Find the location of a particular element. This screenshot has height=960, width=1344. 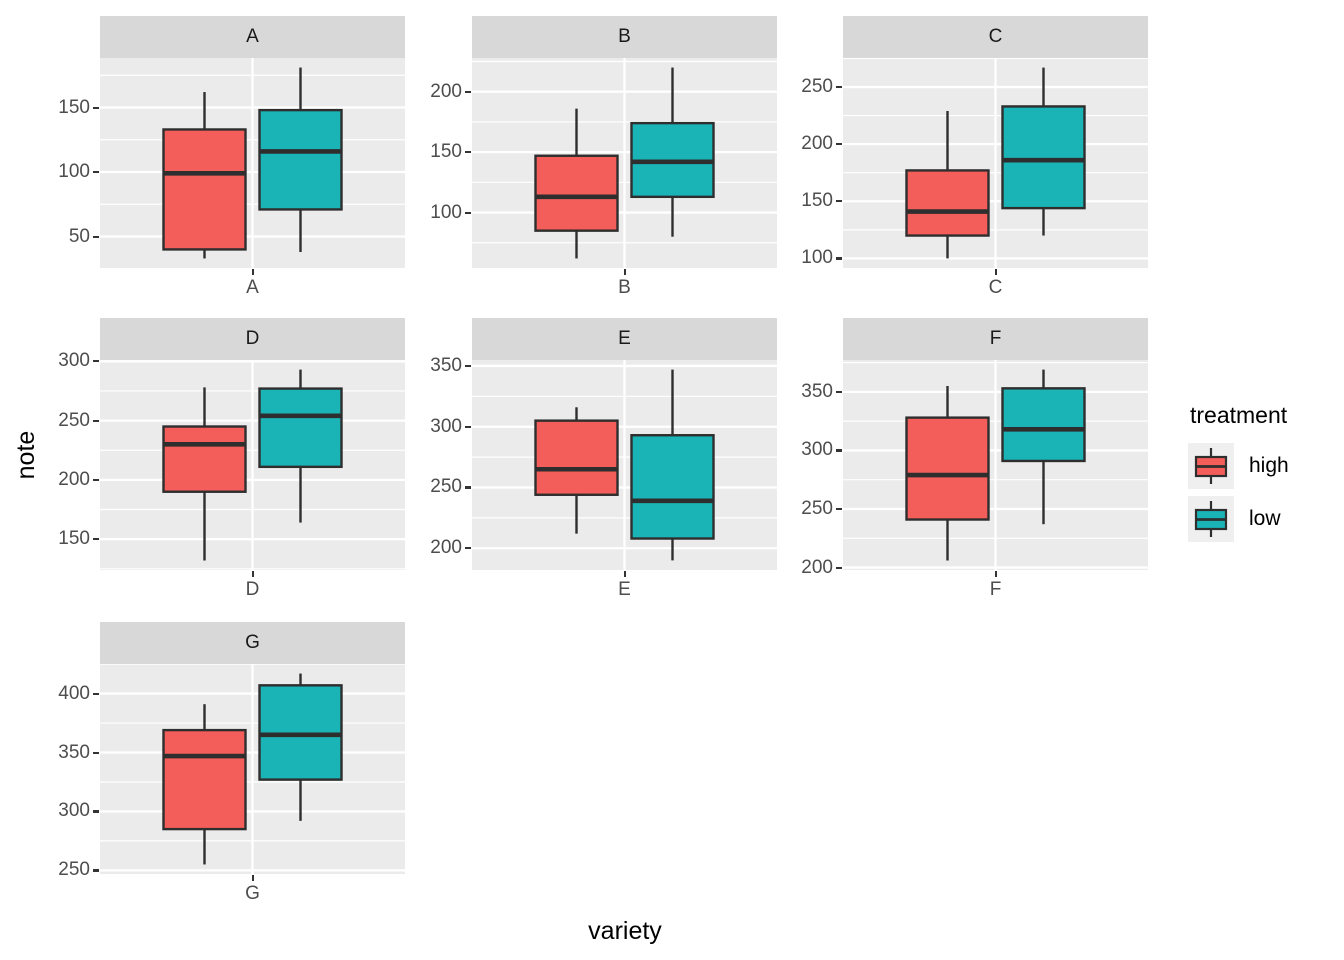

legend-title: treatment is located at coordinates (1239, 415).